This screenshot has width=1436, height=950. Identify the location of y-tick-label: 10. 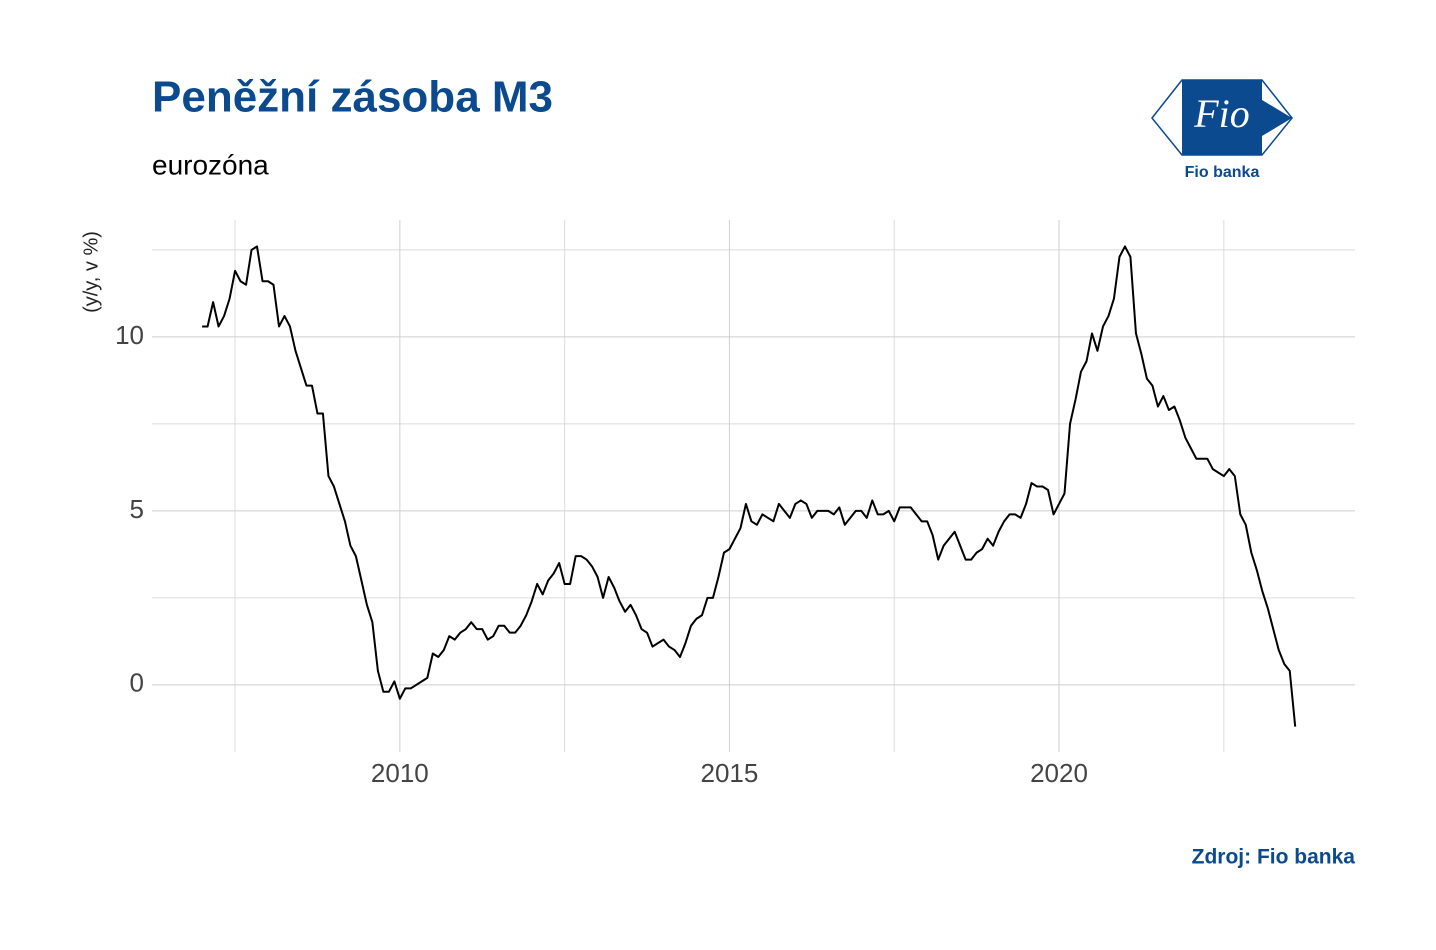
(129, 335).